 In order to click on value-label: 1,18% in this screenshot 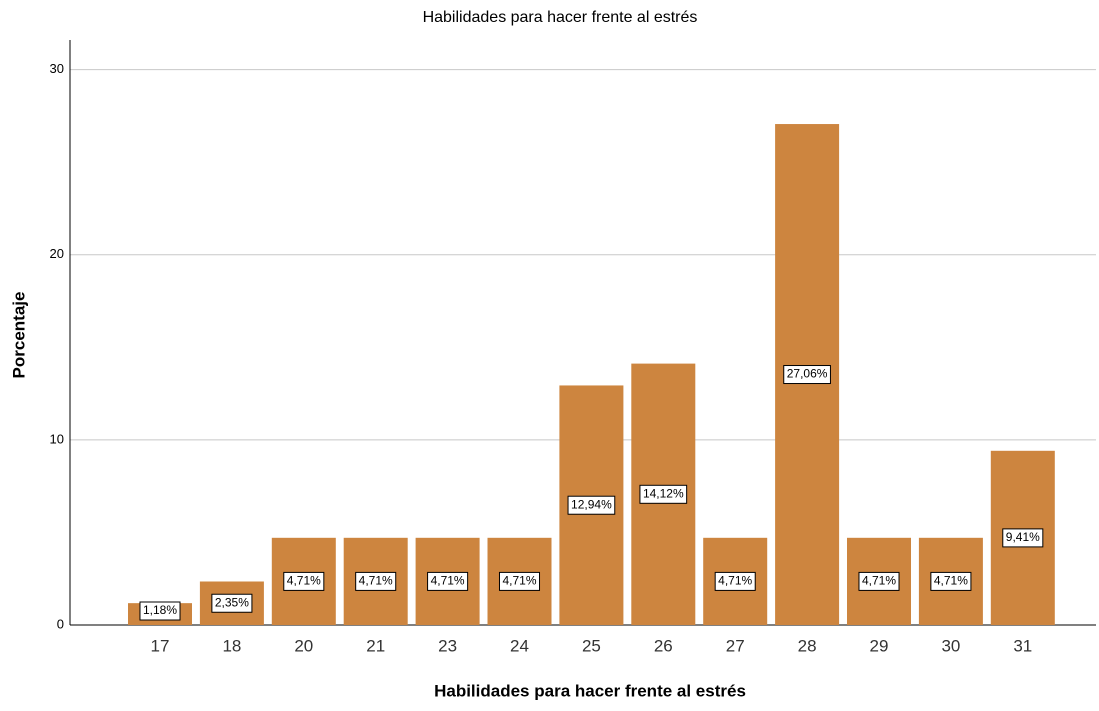, I will do `click(160, 610)`.